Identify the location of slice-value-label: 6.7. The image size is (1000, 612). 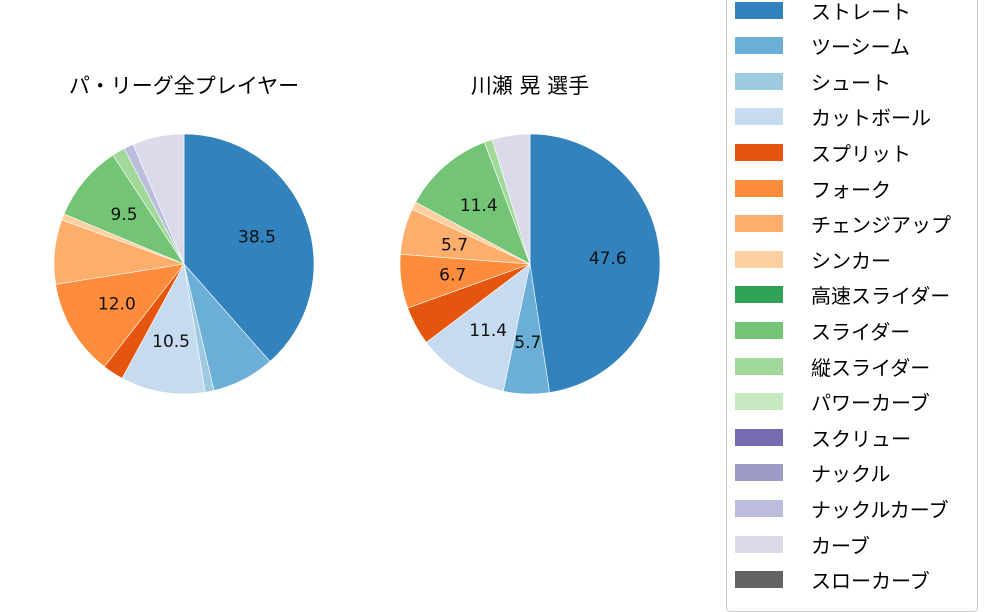
(452, 276).